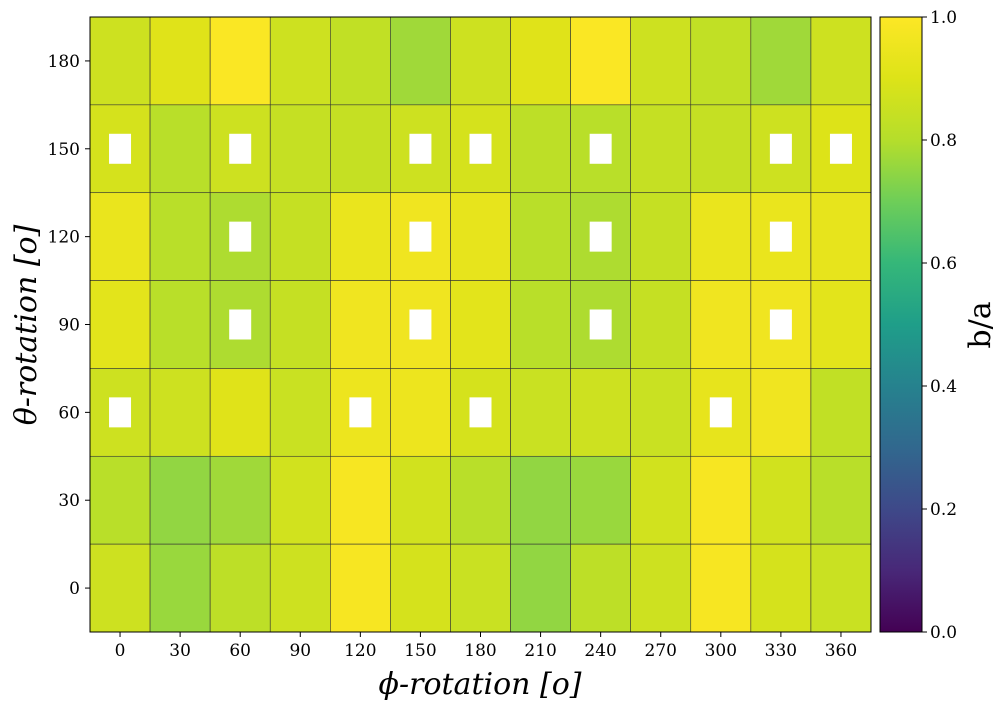  I want to click on y-tick-label: 90, so click(69, 326).